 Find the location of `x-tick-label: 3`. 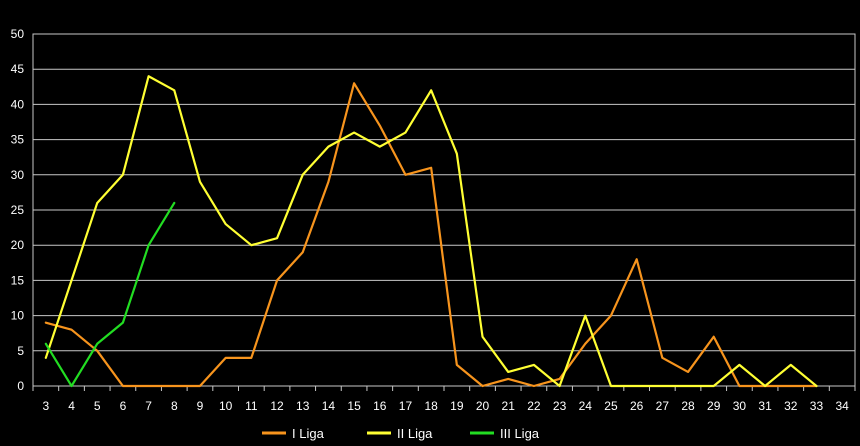

x-tick-label: 3 is located at coordinates (46, 406).